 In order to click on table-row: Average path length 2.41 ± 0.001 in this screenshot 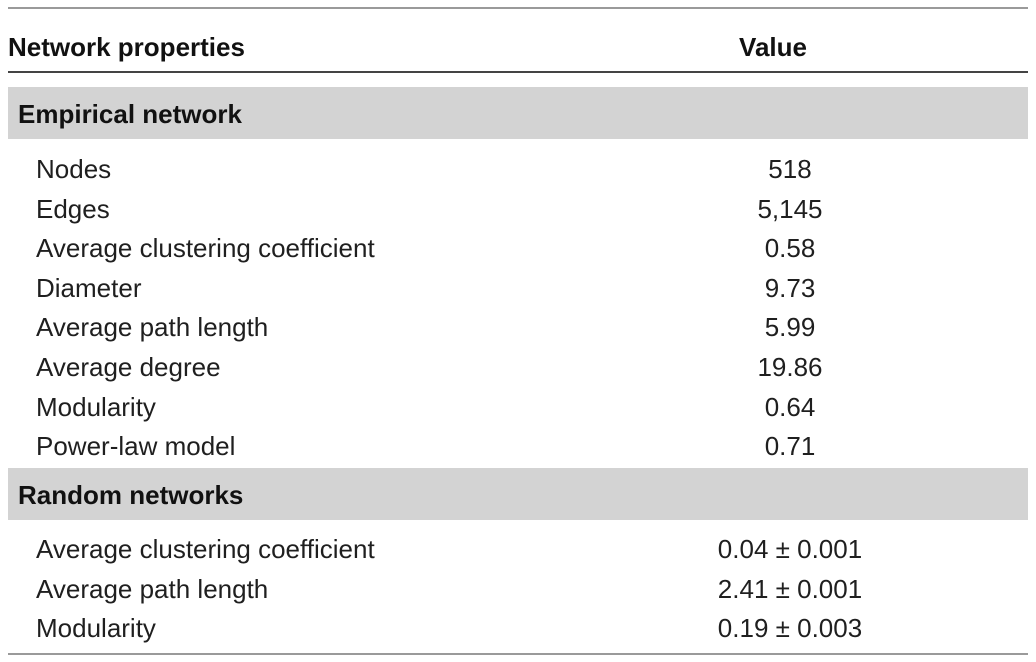, I will do `click(518, 591)`.